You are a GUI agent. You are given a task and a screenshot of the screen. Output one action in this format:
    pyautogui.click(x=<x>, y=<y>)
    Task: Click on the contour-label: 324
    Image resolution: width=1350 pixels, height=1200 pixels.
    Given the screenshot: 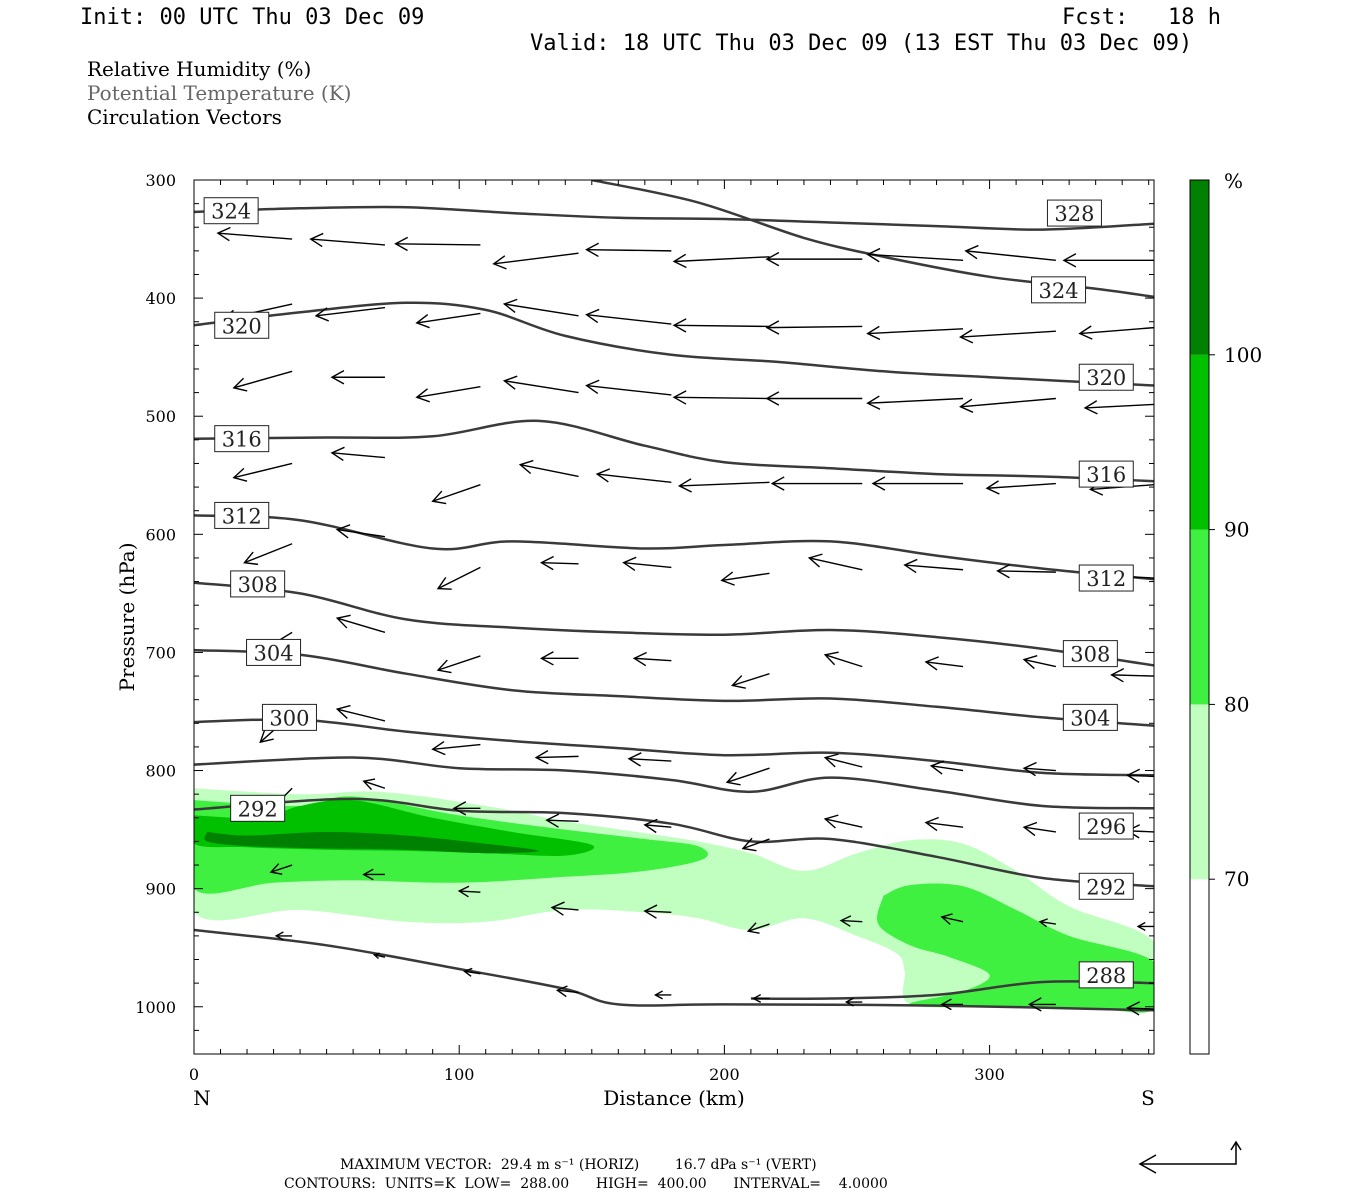 What is the action you would take?
    pyautogui.click(x=231, y=211)
    